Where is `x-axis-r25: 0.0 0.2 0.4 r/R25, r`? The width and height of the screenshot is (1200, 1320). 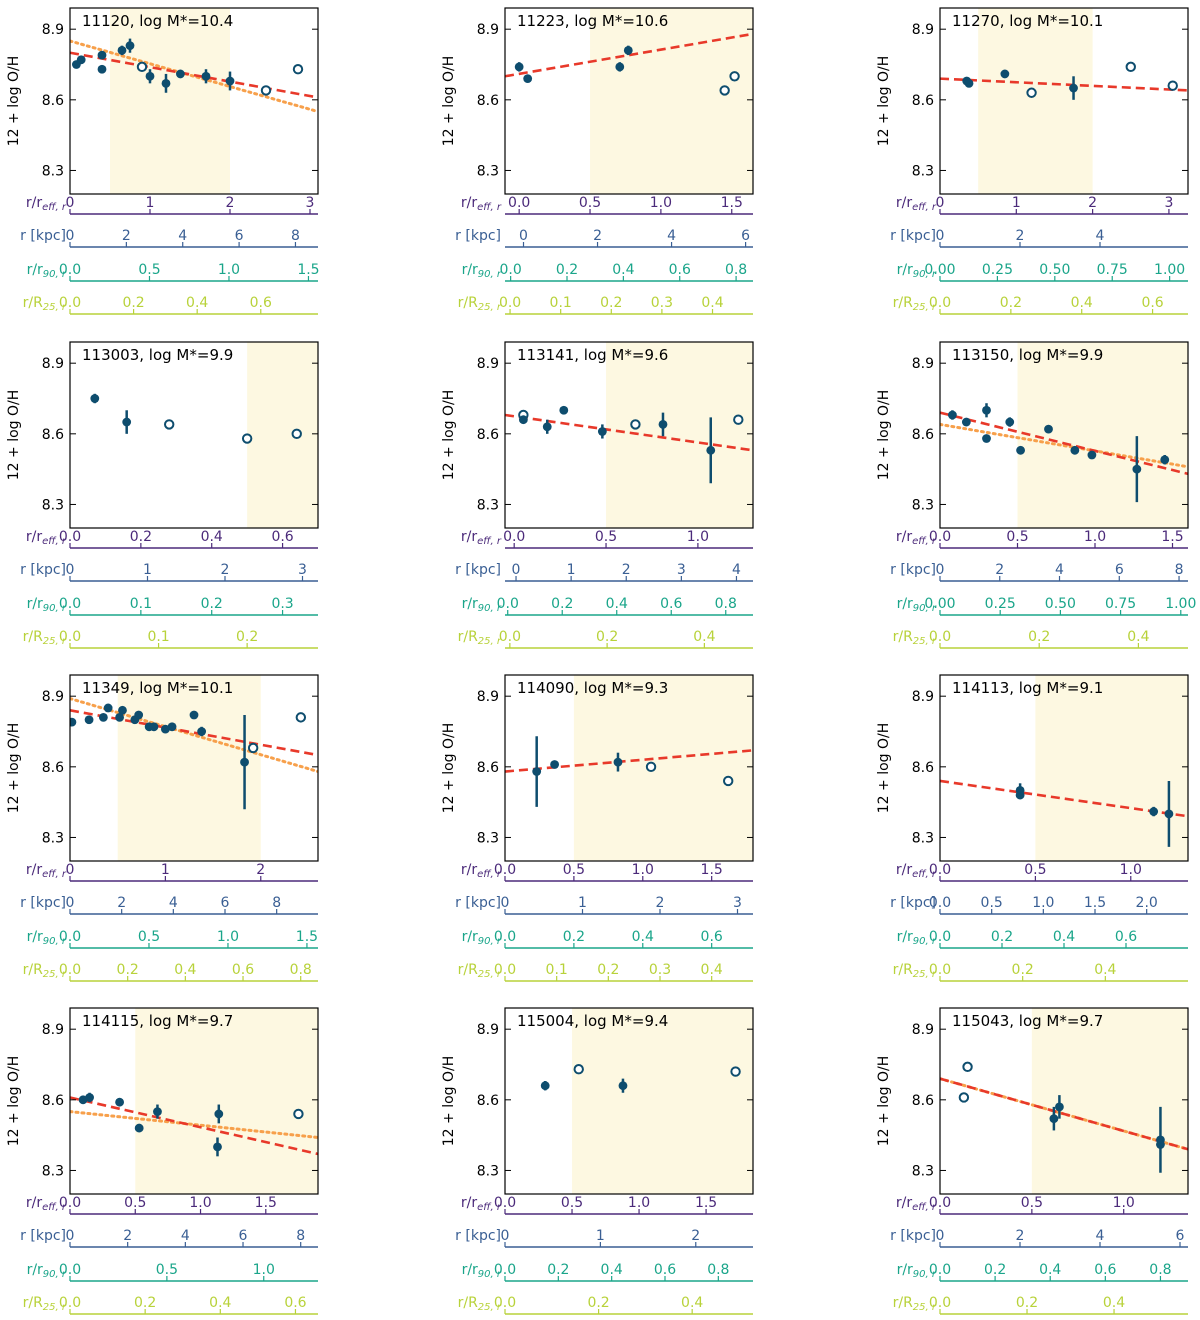 x-axis-r25: 0.0 0.2 0.4 r/R25, r is located at coordinates (1040, 639).